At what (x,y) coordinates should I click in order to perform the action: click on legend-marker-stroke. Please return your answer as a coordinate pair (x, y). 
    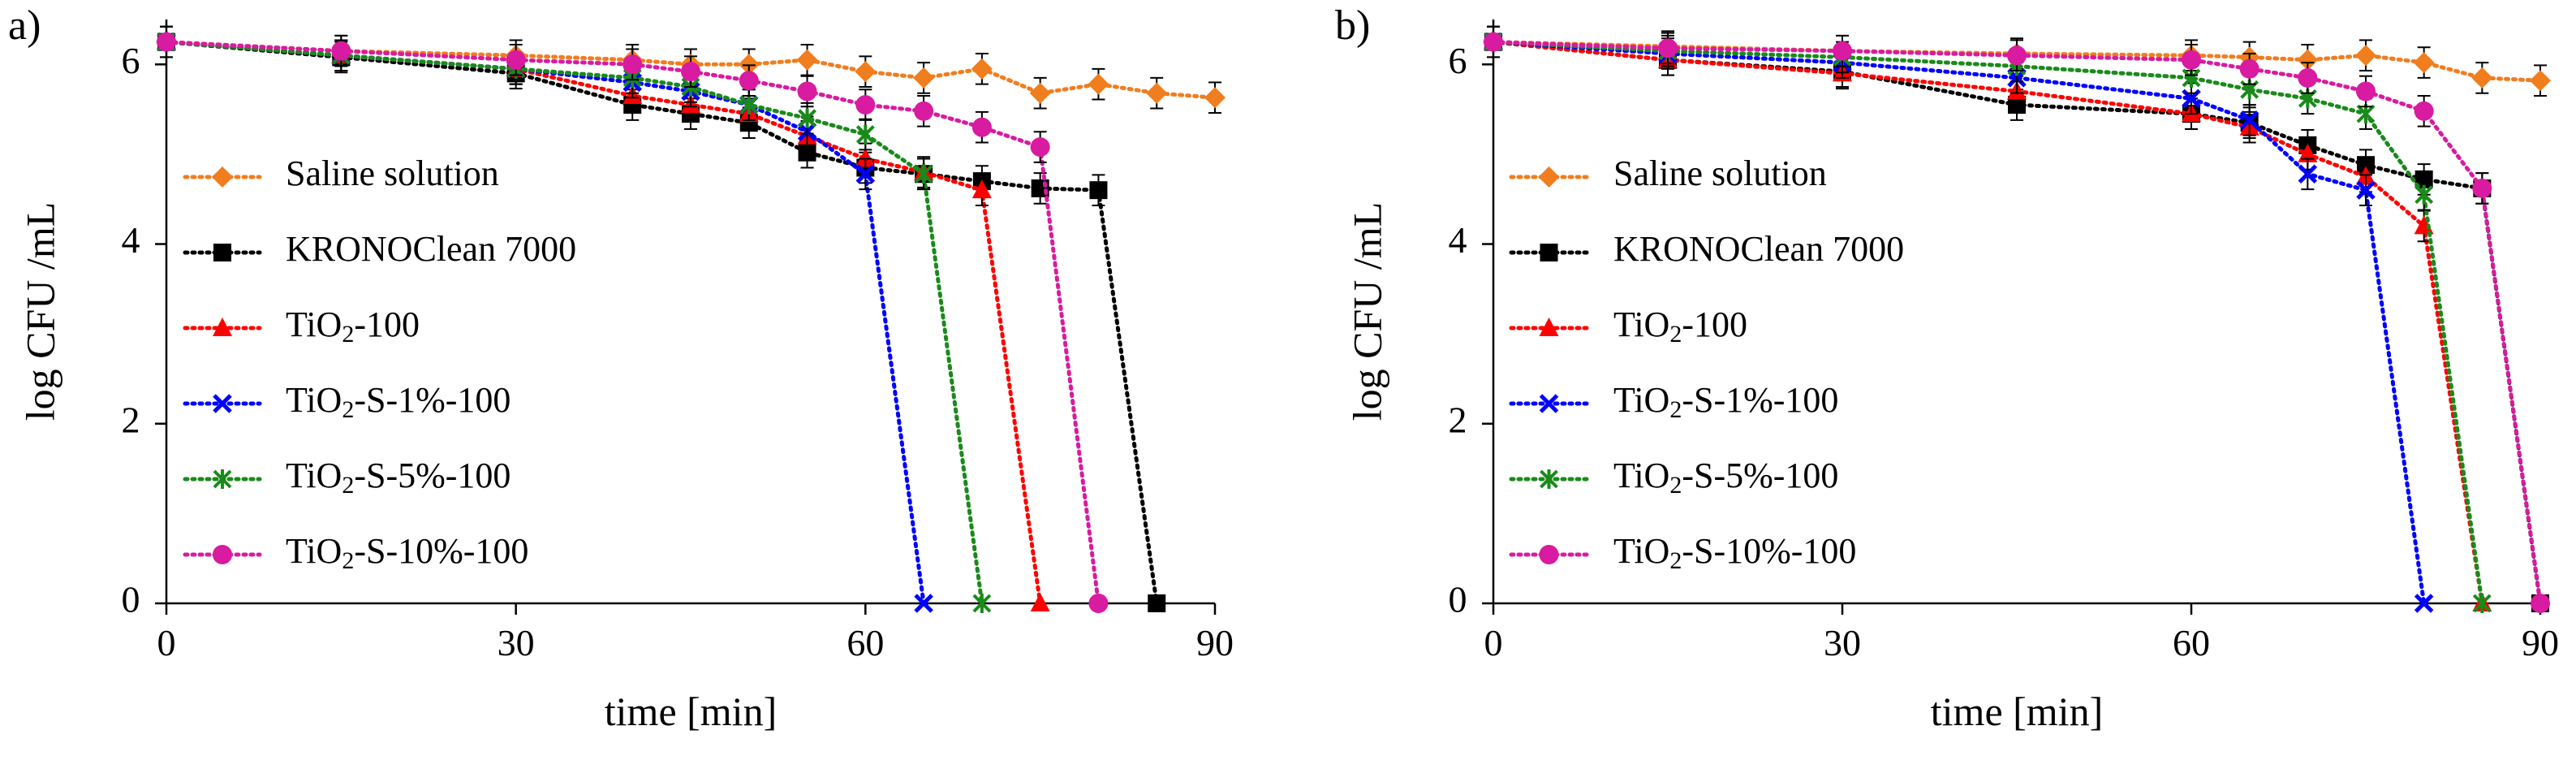
    Looking at the image, I should click on (223, 403).